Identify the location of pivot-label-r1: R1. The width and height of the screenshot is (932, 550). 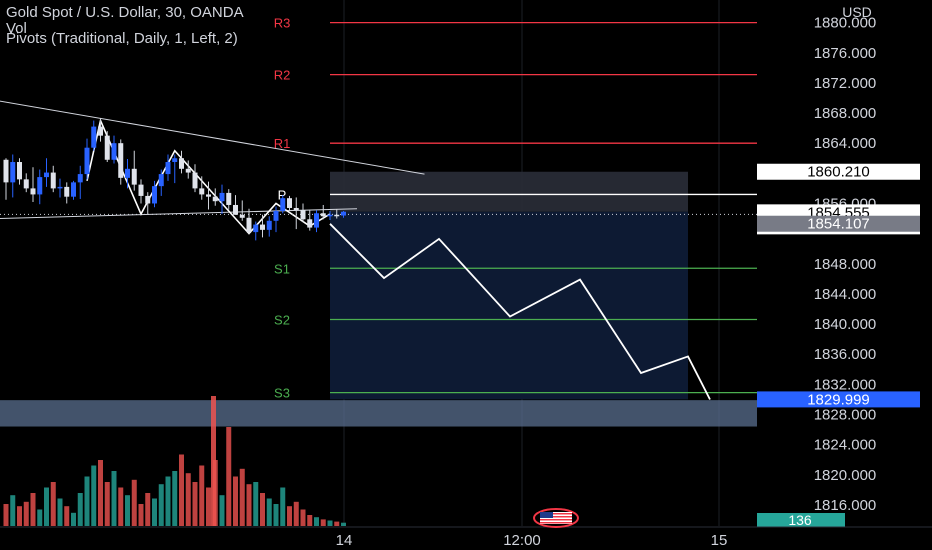
(282, 143).